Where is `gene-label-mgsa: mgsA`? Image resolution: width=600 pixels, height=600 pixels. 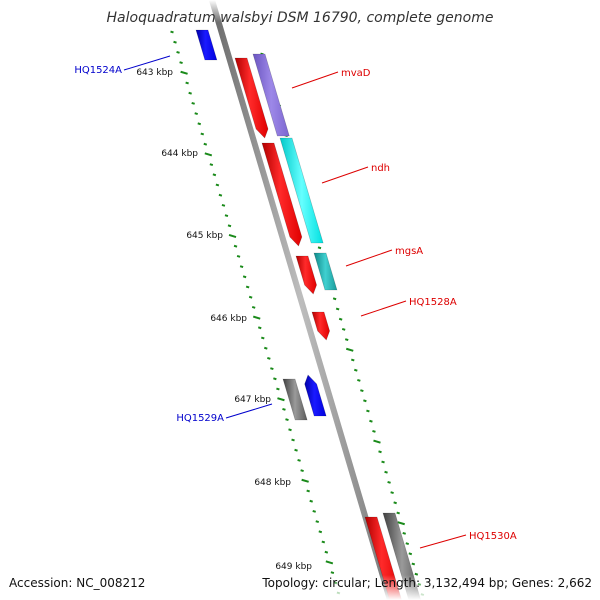 gene-label-mgsa: mgsA is located at coordinates (409, 251).